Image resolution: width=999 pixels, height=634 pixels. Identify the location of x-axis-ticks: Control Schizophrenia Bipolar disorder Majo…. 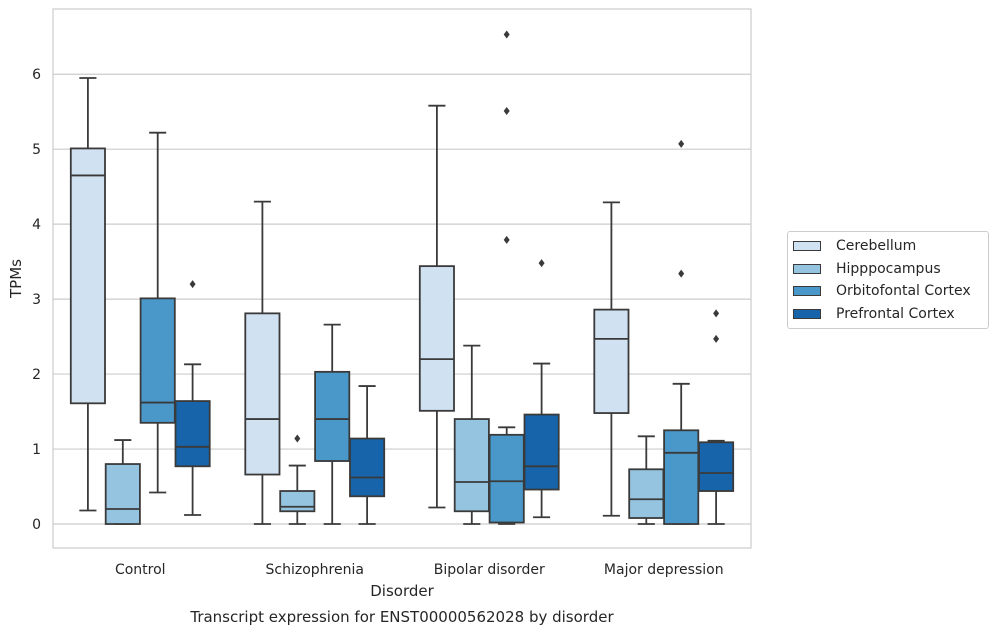
(419, 570).